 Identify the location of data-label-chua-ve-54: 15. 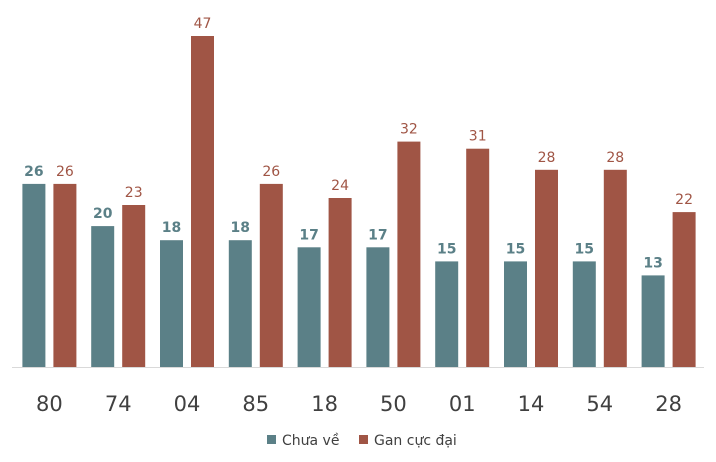
(584, 249).